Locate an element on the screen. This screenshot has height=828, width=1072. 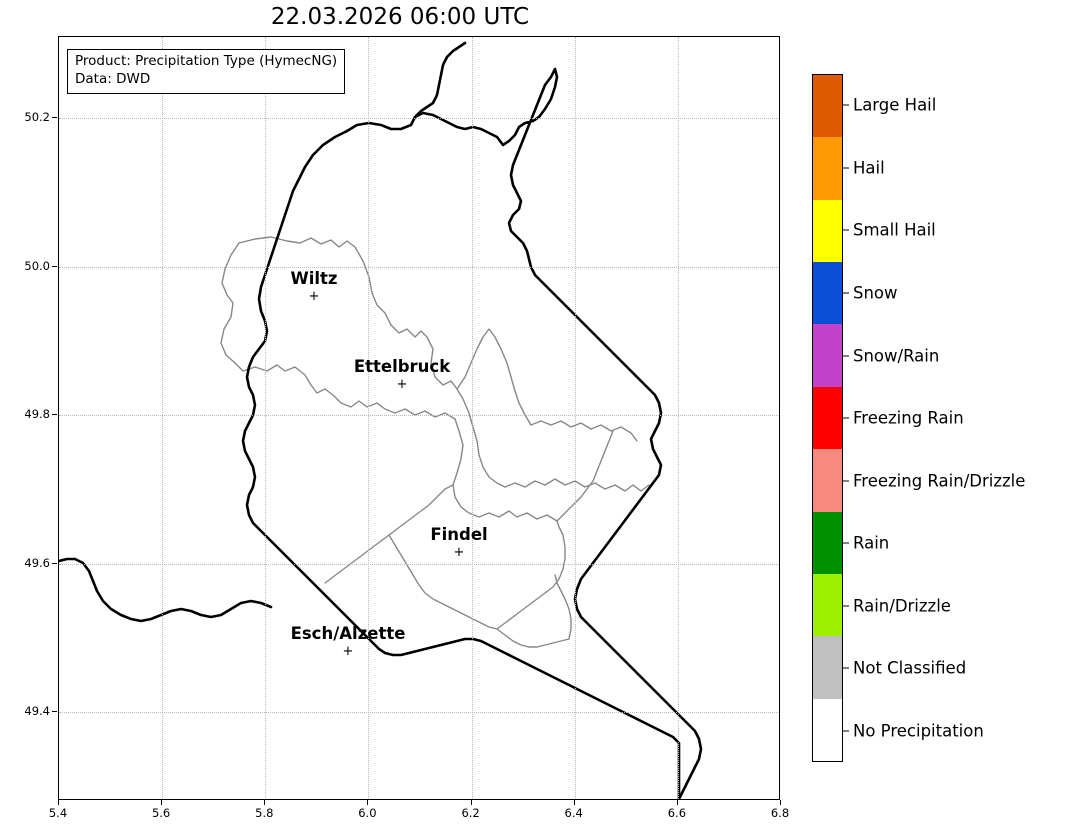
ytick-mark-50.2 is located at coordinates (54, 117).